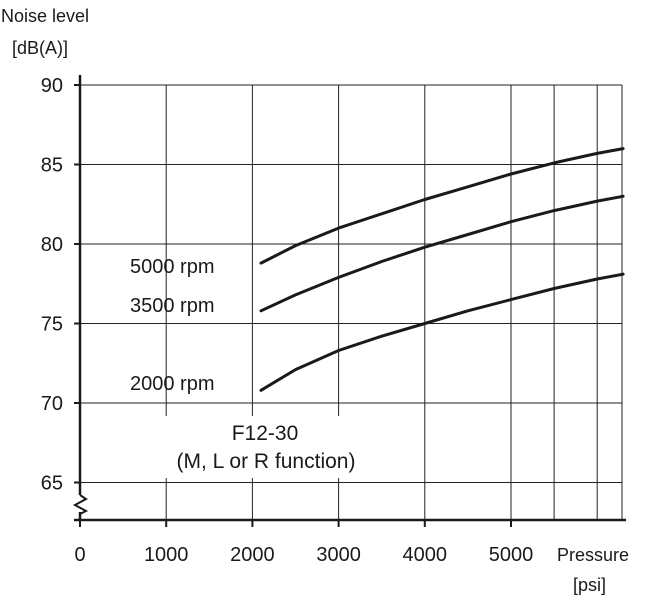 This screenshot has width=651, height=596. I want to click on annotation-backdrop, so click(255, 447).